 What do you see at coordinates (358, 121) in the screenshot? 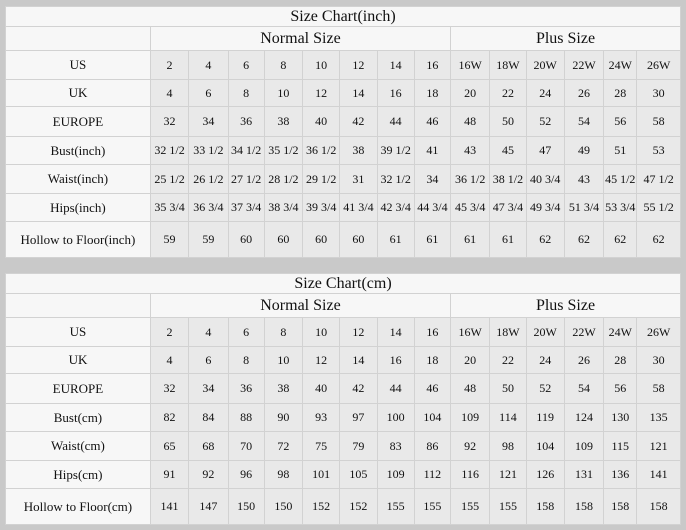
I see `size-value-cell: 42` at bounding box center [358, 121].